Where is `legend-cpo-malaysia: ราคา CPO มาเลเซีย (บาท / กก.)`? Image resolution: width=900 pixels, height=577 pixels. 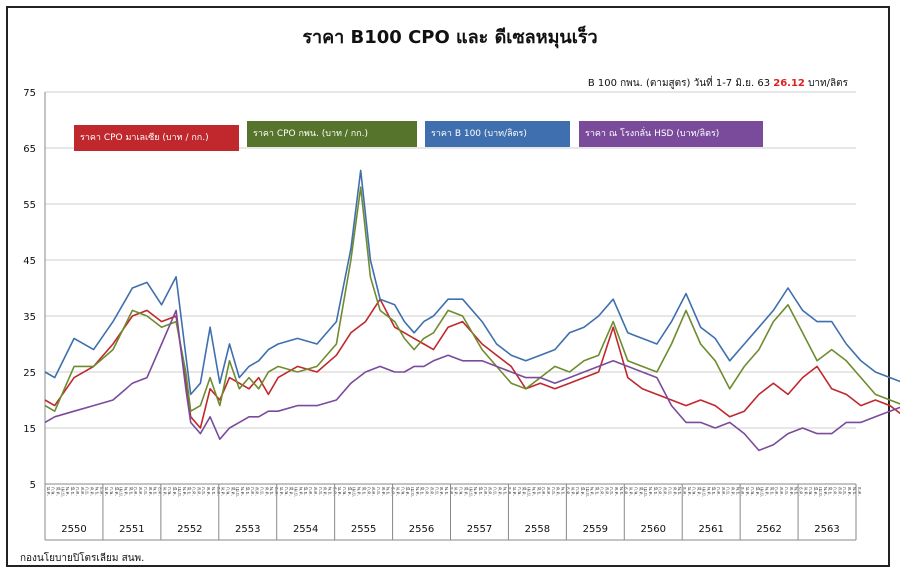
legend-cpo-malaysia: ราคา CPO มาเลเซีย (บาท / กก.) is located at coordinates (156, 138).